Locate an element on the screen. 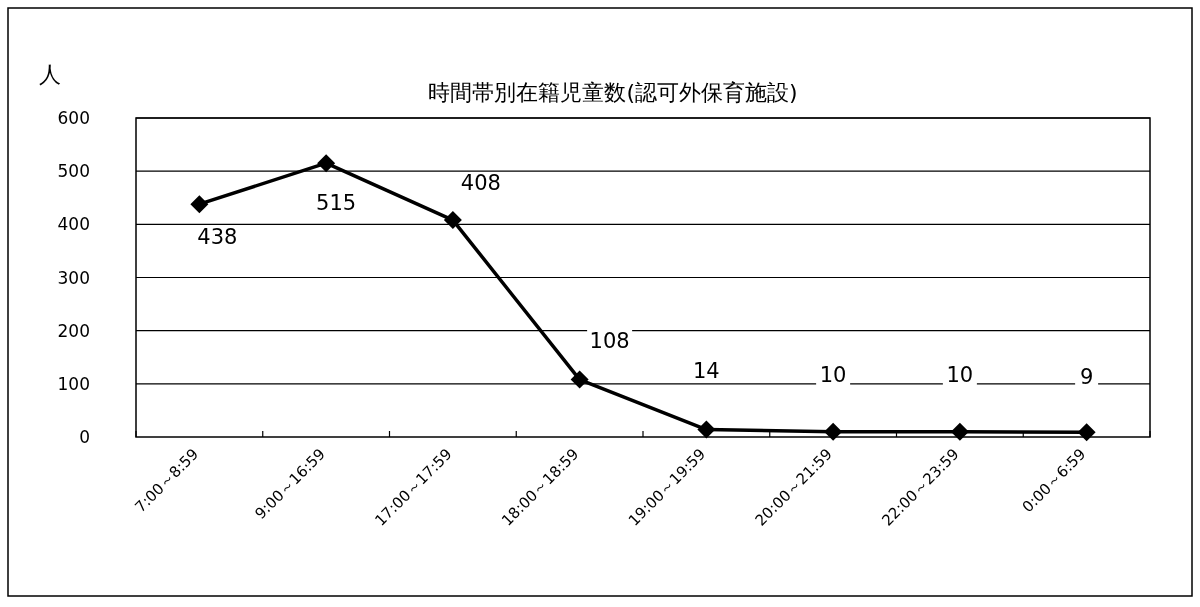 Image resolution: width=1200 pixels, height=607 pixels. y-tick-label: 100 is located at coordinates (73, 383).